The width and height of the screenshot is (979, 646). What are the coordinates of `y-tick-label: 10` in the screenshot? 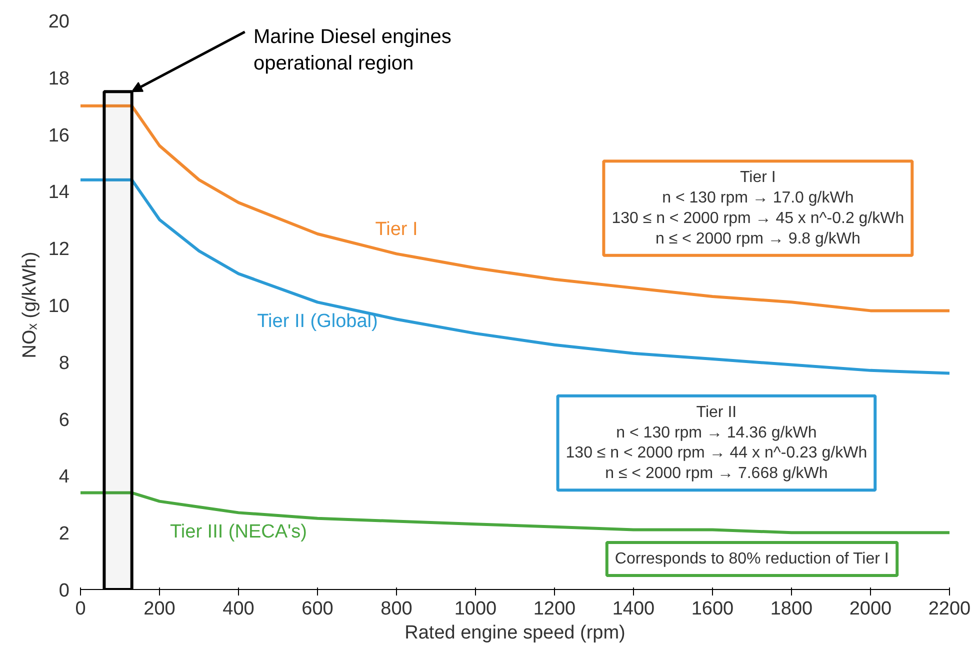 It's located at (59, 306).